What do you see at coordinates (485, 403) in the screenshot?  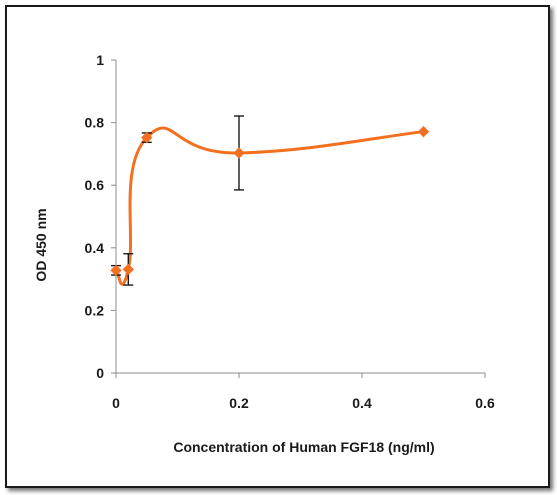 I see `x-tick-label: 0.6` at bounding box center [485, 403].